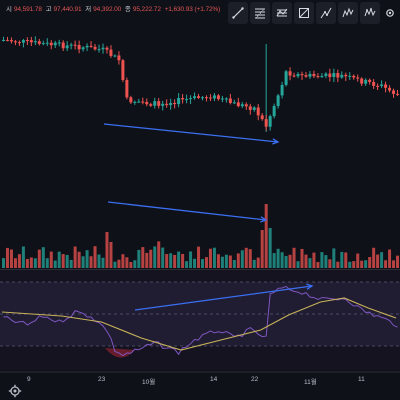 This screenshot has width=400, height=400. What do you see at coordinates (310, 286) in the screenshot?
I see `rsi-divergence-arrow-head` at bounding box center [310, 286].